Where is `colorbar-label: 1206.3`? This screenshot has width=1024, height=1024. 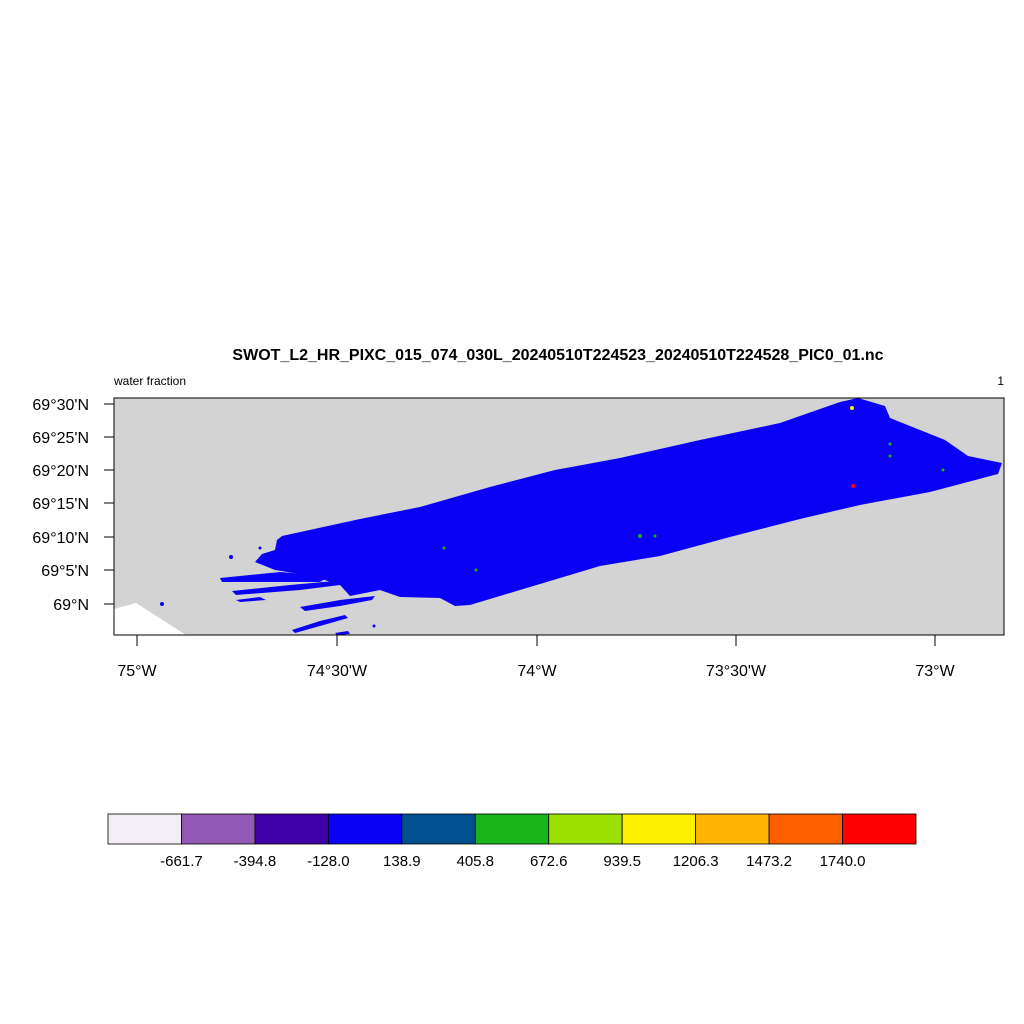
colorbar-label: 1206.3 is located at coordinates (696, 861).